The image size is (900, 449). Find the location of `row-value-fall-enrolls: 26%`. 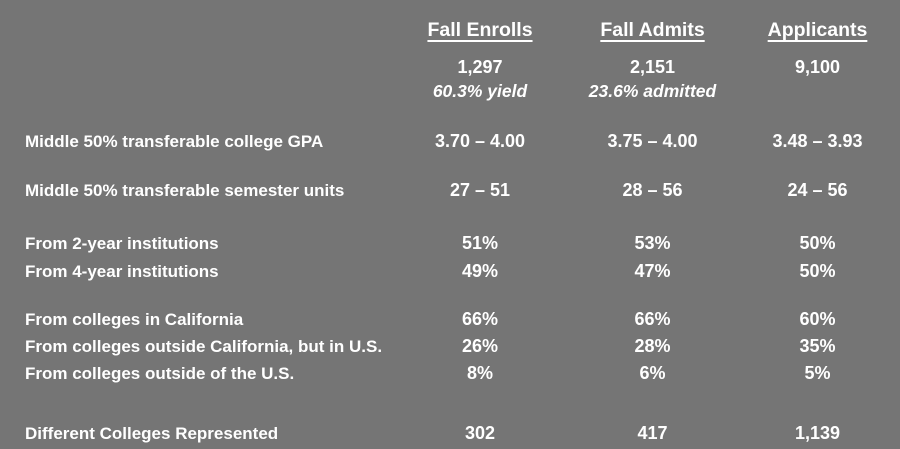

row-value-fall-enrolls: 26% is located at coordinates (480, 346).